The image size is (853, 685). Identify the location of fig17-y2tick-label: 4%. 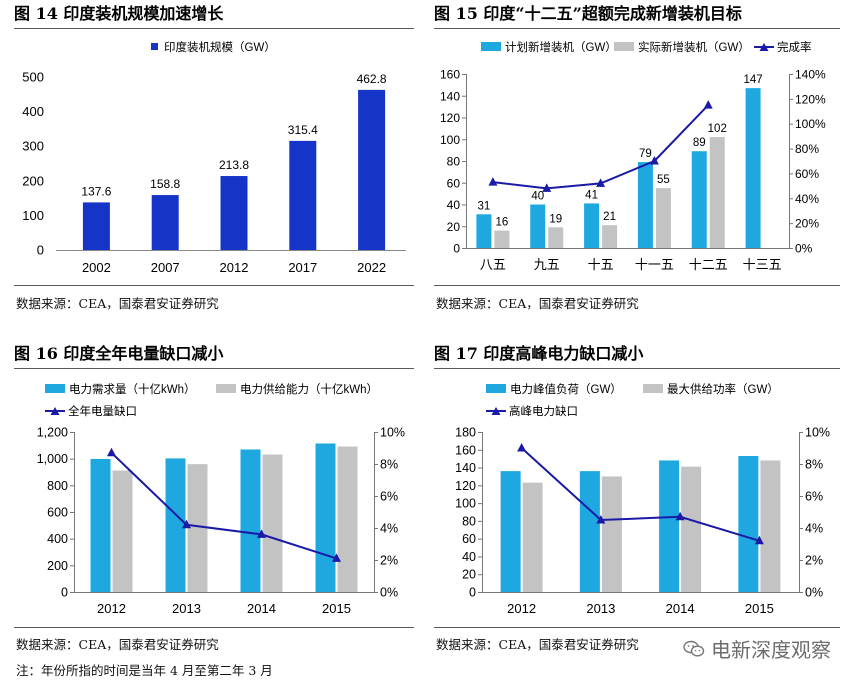
(814, 529).